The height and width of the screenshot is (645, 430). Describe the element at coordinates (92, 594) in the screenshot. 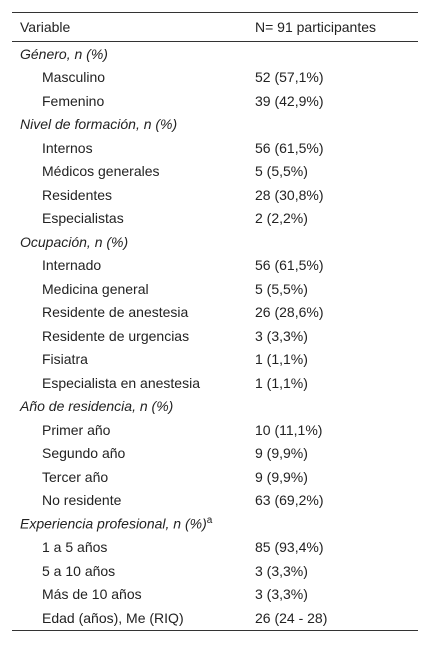

I see `variable-cell: Más de 10 años` at that location.